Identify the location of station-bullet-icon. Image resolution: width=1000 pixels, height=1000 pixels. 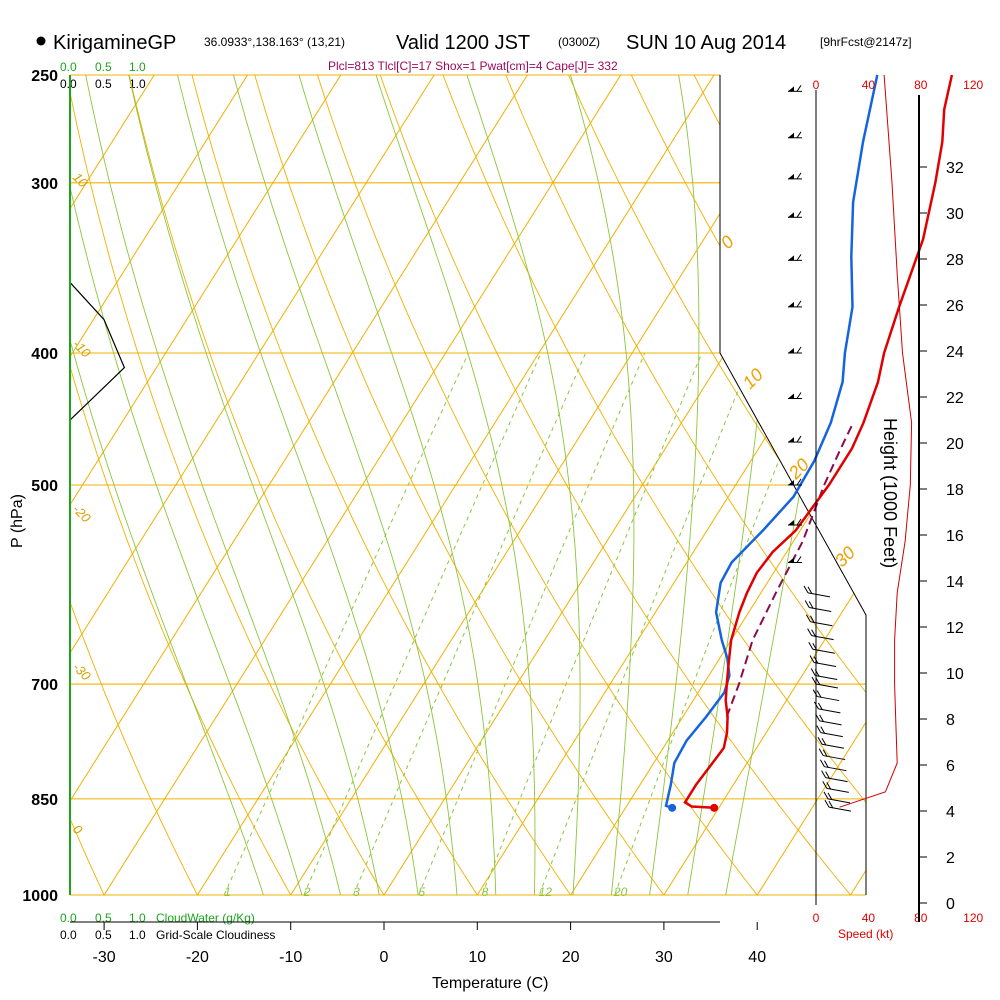
(41, 41).